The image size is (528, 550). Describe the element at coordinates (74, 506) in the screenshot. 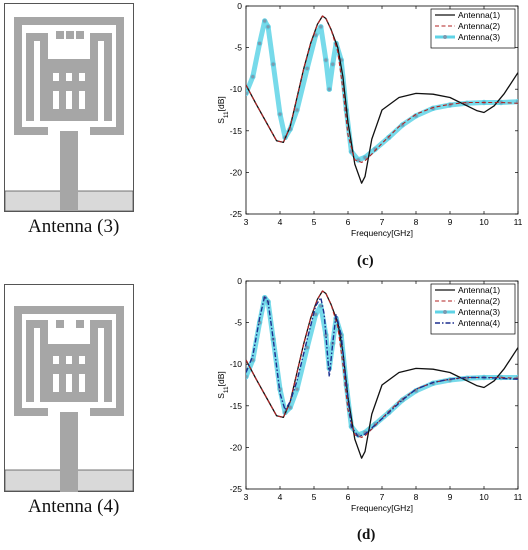

I see `antenna-4-caption: Antenna (4)` at that location.